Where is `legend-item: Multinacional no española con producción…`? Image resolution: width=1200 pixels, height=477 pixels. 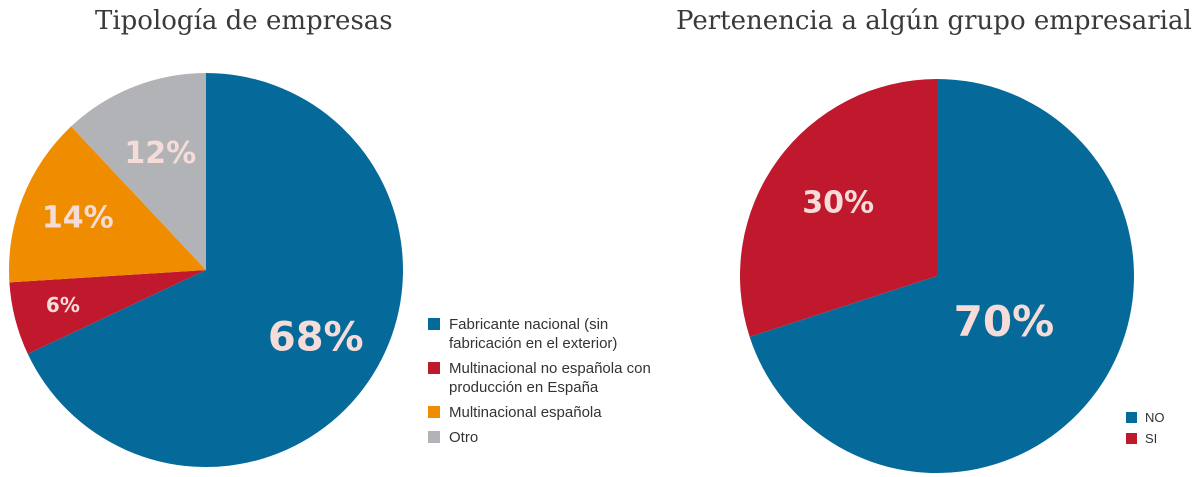
legend-item: Multinacional no española con producción… is located at coordinates (543, 378).